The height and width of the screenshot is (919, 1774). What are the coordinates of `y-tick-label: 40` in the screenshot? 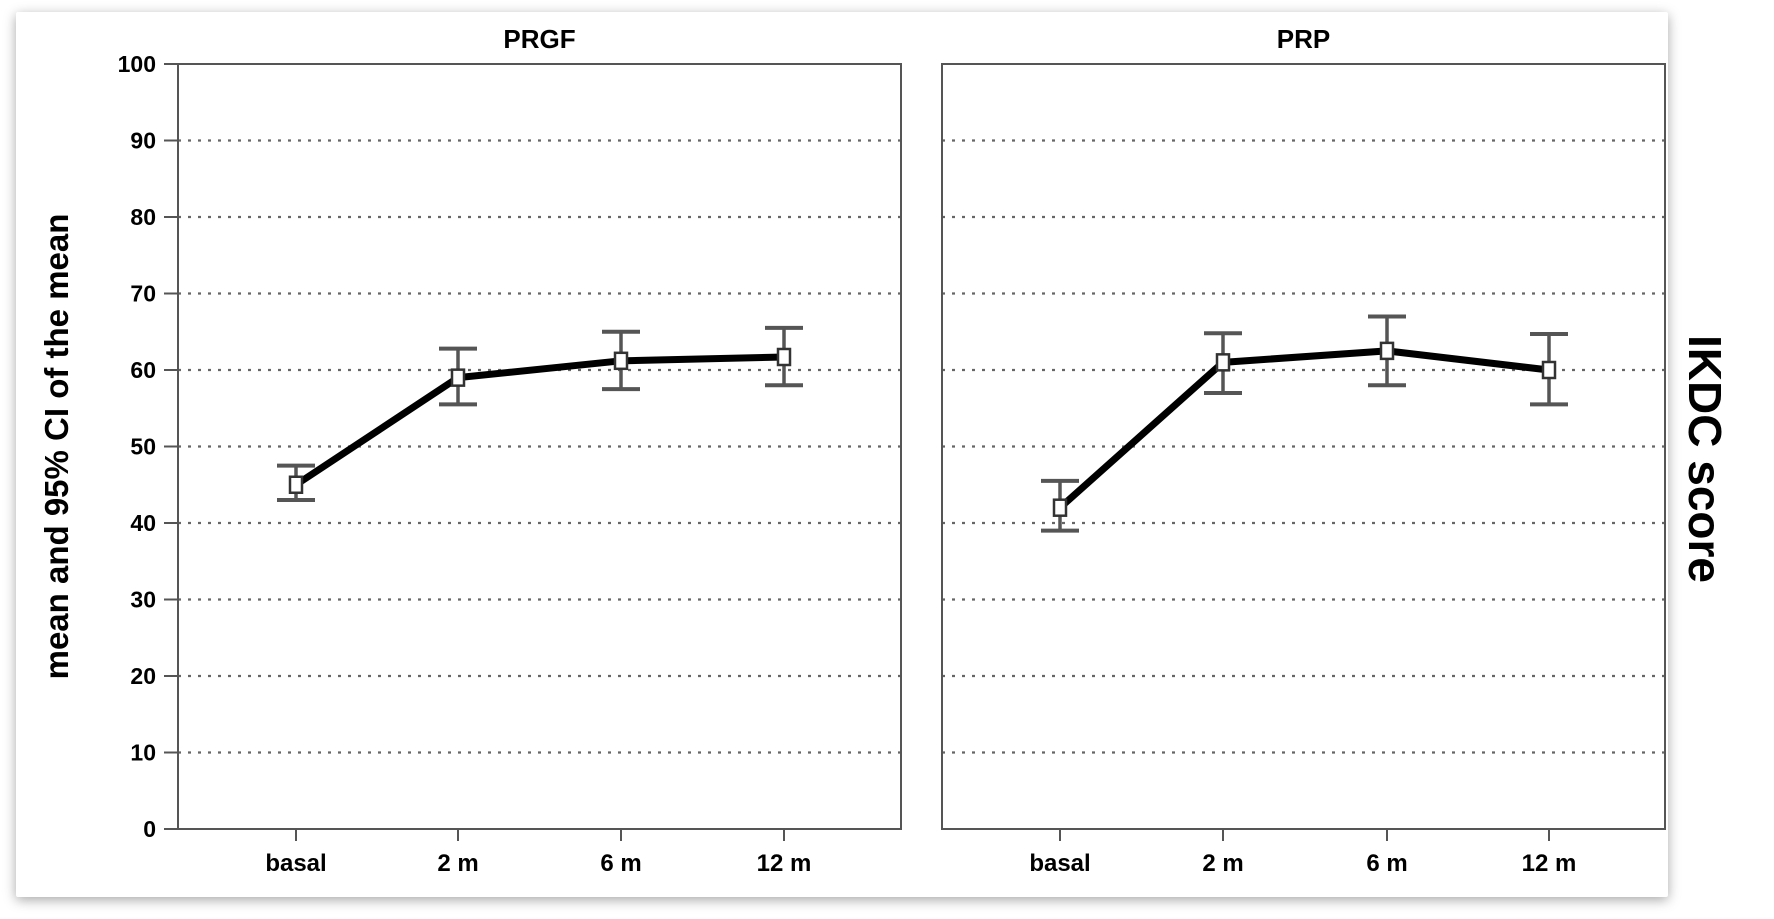 It's located at (143, 523).